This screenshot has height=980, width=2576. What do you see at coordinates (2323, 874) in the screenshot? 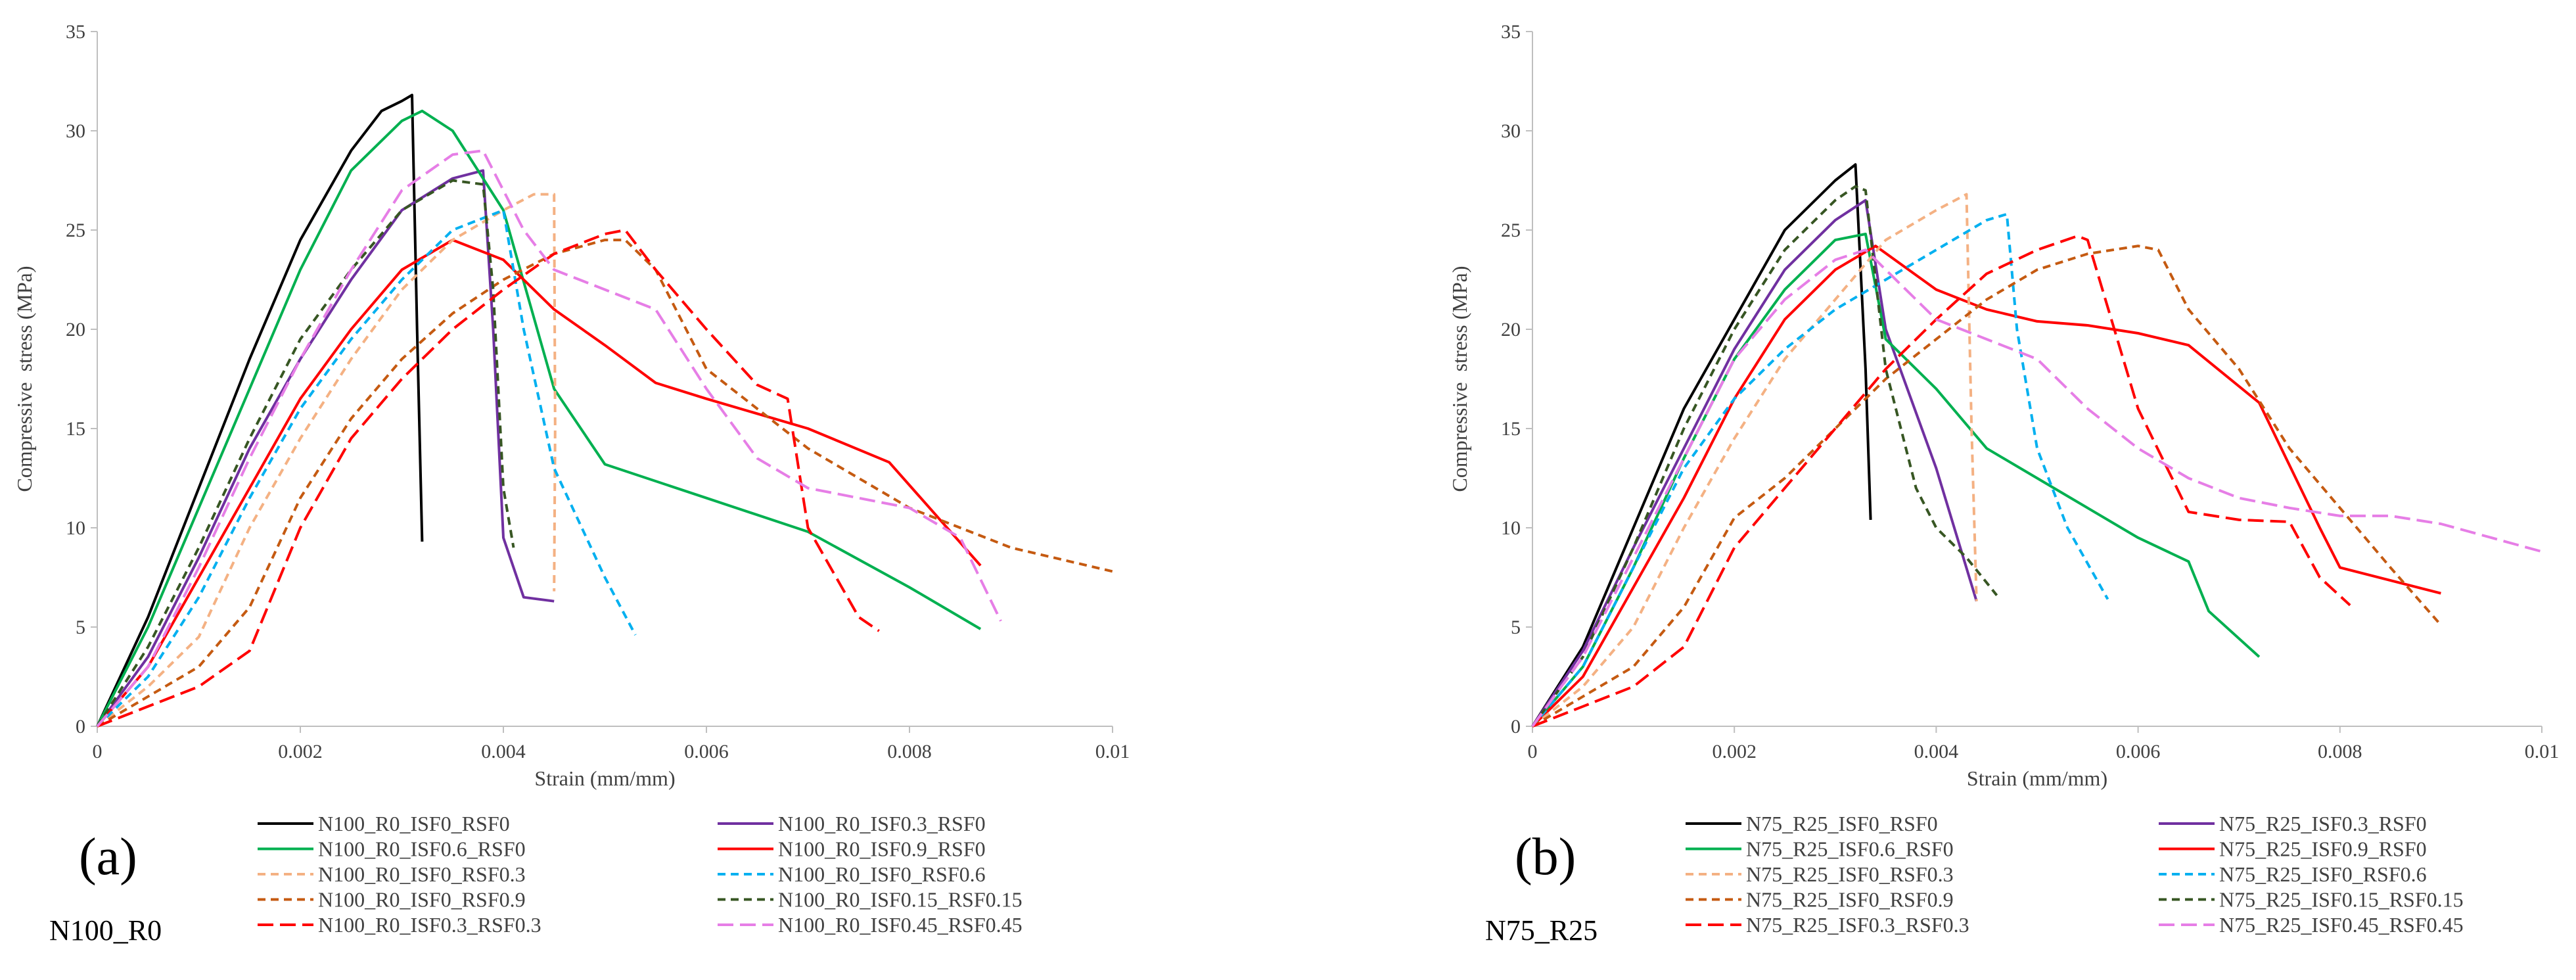
I see `legend-label: N75_R25_ISF0_RSF0.6` at bounding box center [2323, 874].